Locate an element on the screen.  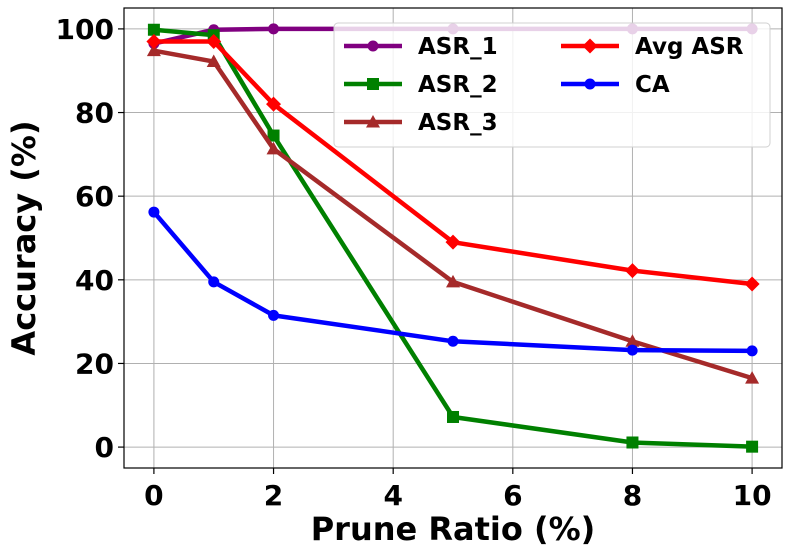
legend-label-avg-asr: Avg ASR is located at coordinates (689, 47).